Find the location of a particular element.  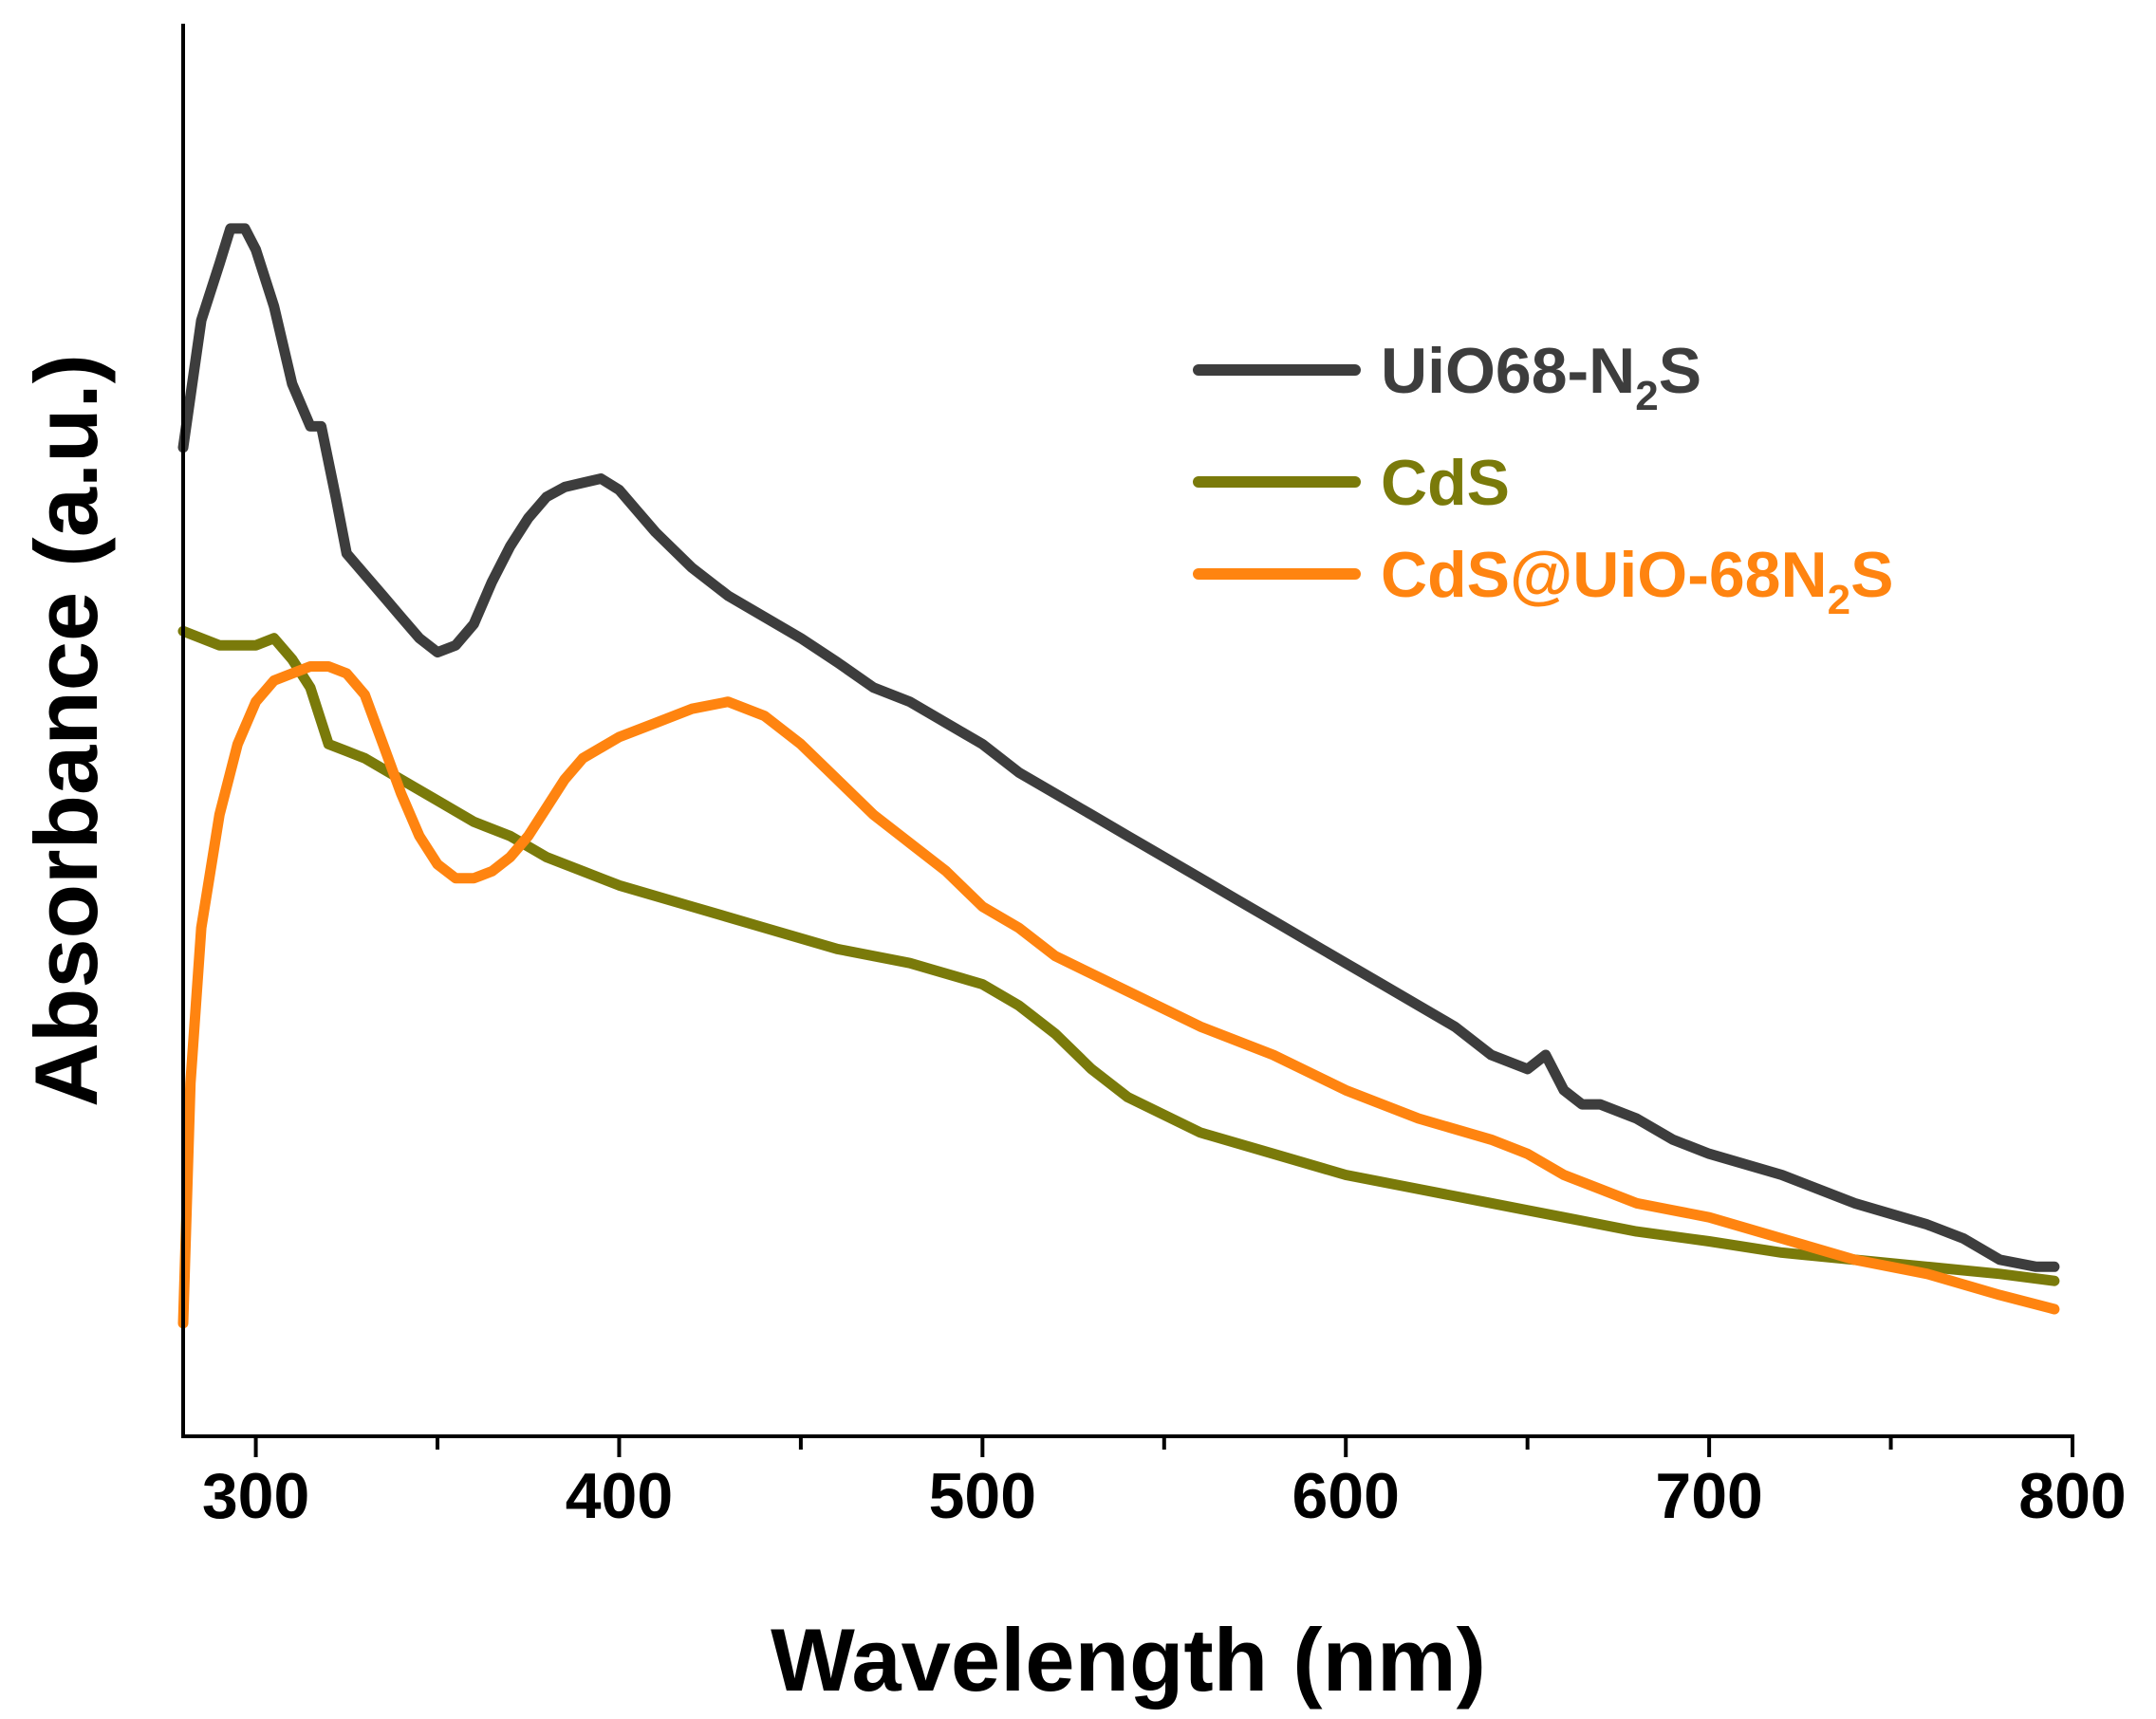

x-tick-labels: 300 400 500 600 700 800 is located at coordinates (1164, 1496).